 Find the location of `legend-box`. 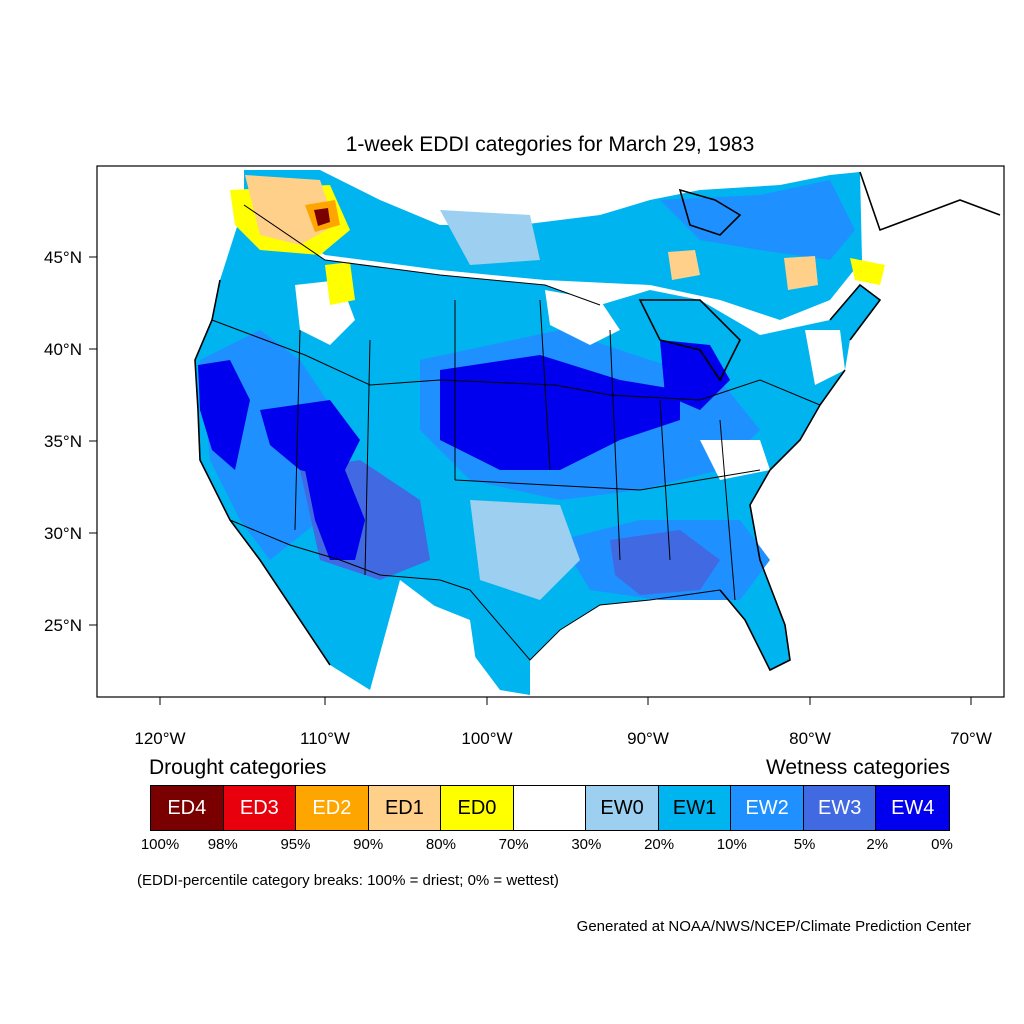

legend-box is located at coordinates (550, 808).